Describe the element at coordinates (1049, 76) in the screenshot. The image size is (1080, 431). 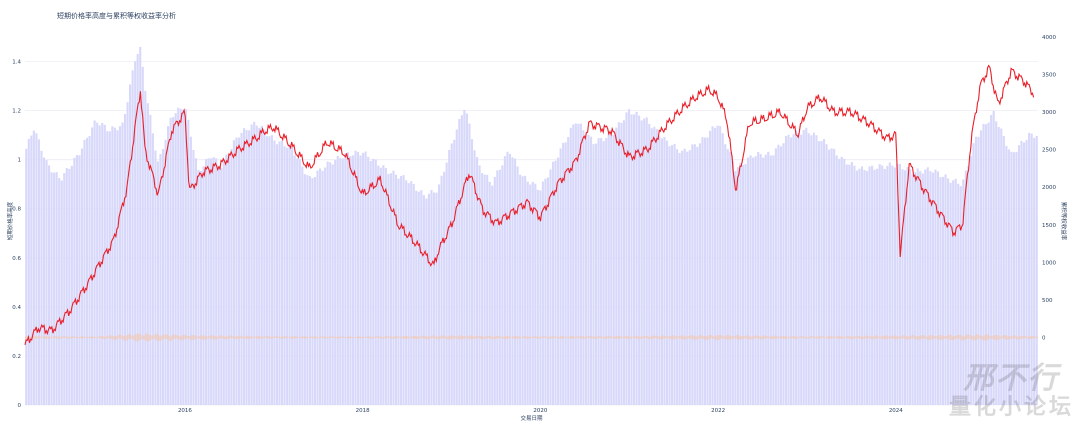
I see `y-right-tick-label: 3500` at that location.